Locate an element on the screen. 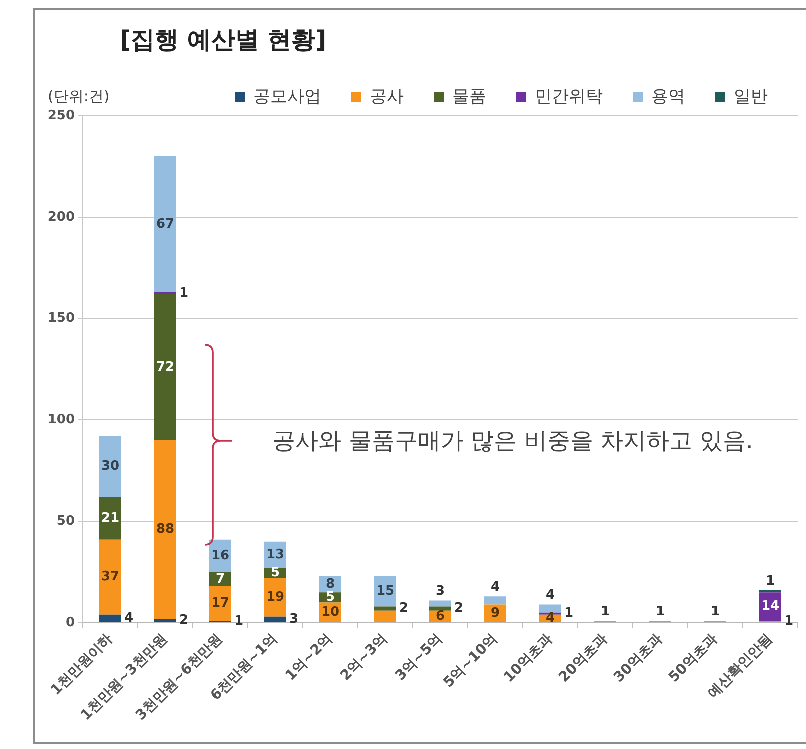 The width and height of the screenshot is (806, 749). legend-label: 용역 is located at coordinates (669, 96).